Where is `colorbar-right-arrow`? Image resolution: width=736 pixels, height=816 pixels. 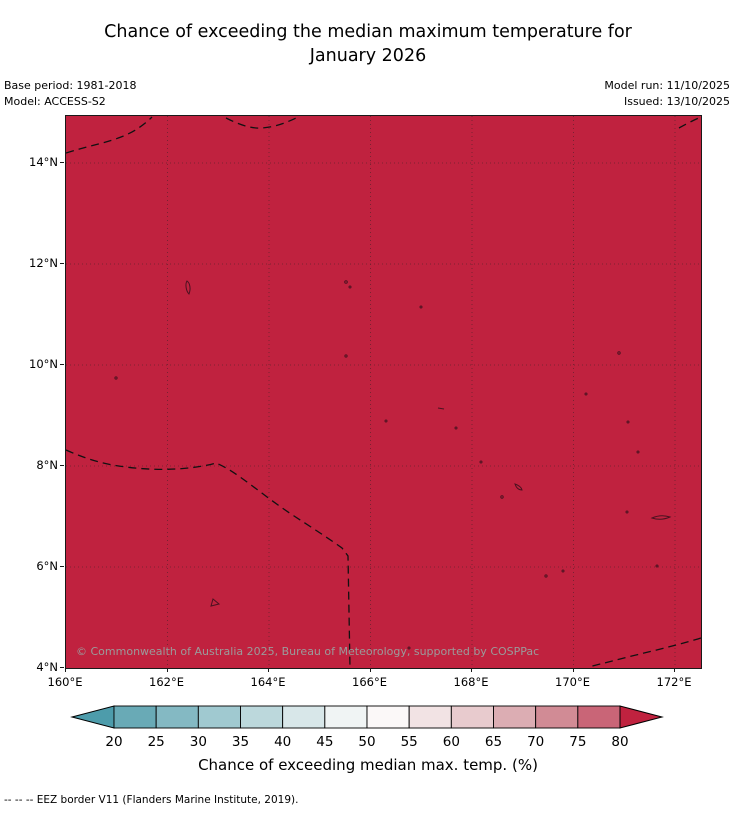
colorbar-right-arrow is located at coordinates (641, 717).